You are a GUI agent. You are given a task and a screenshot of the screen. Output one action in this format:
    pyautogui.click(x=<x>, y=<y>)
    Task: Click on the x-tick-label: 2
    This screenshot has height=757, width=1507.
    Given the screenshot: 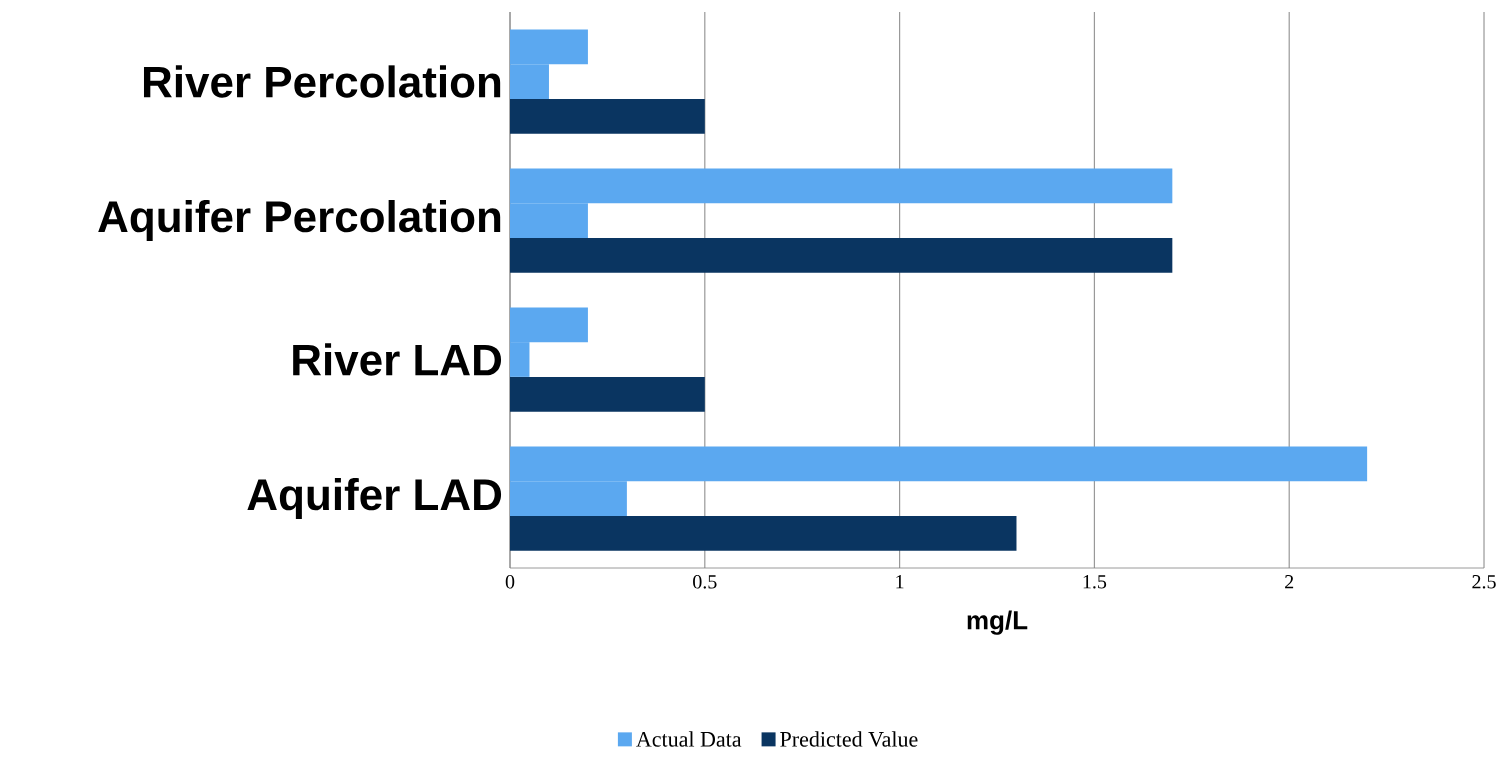 What is the action you would take?
    pyautogui.click(x=1289, y=581)
    